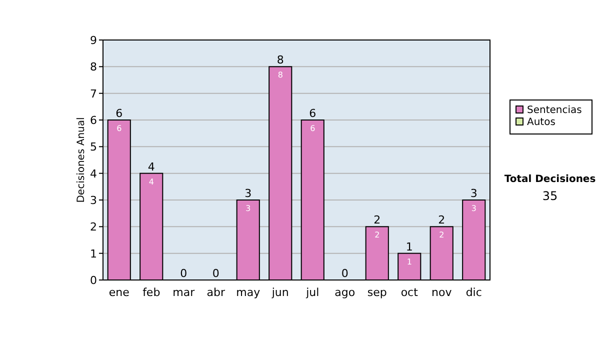 The height and width of the screenshot is (340, 600). I want to click on y-tick-label: 0, so click(93, 280).